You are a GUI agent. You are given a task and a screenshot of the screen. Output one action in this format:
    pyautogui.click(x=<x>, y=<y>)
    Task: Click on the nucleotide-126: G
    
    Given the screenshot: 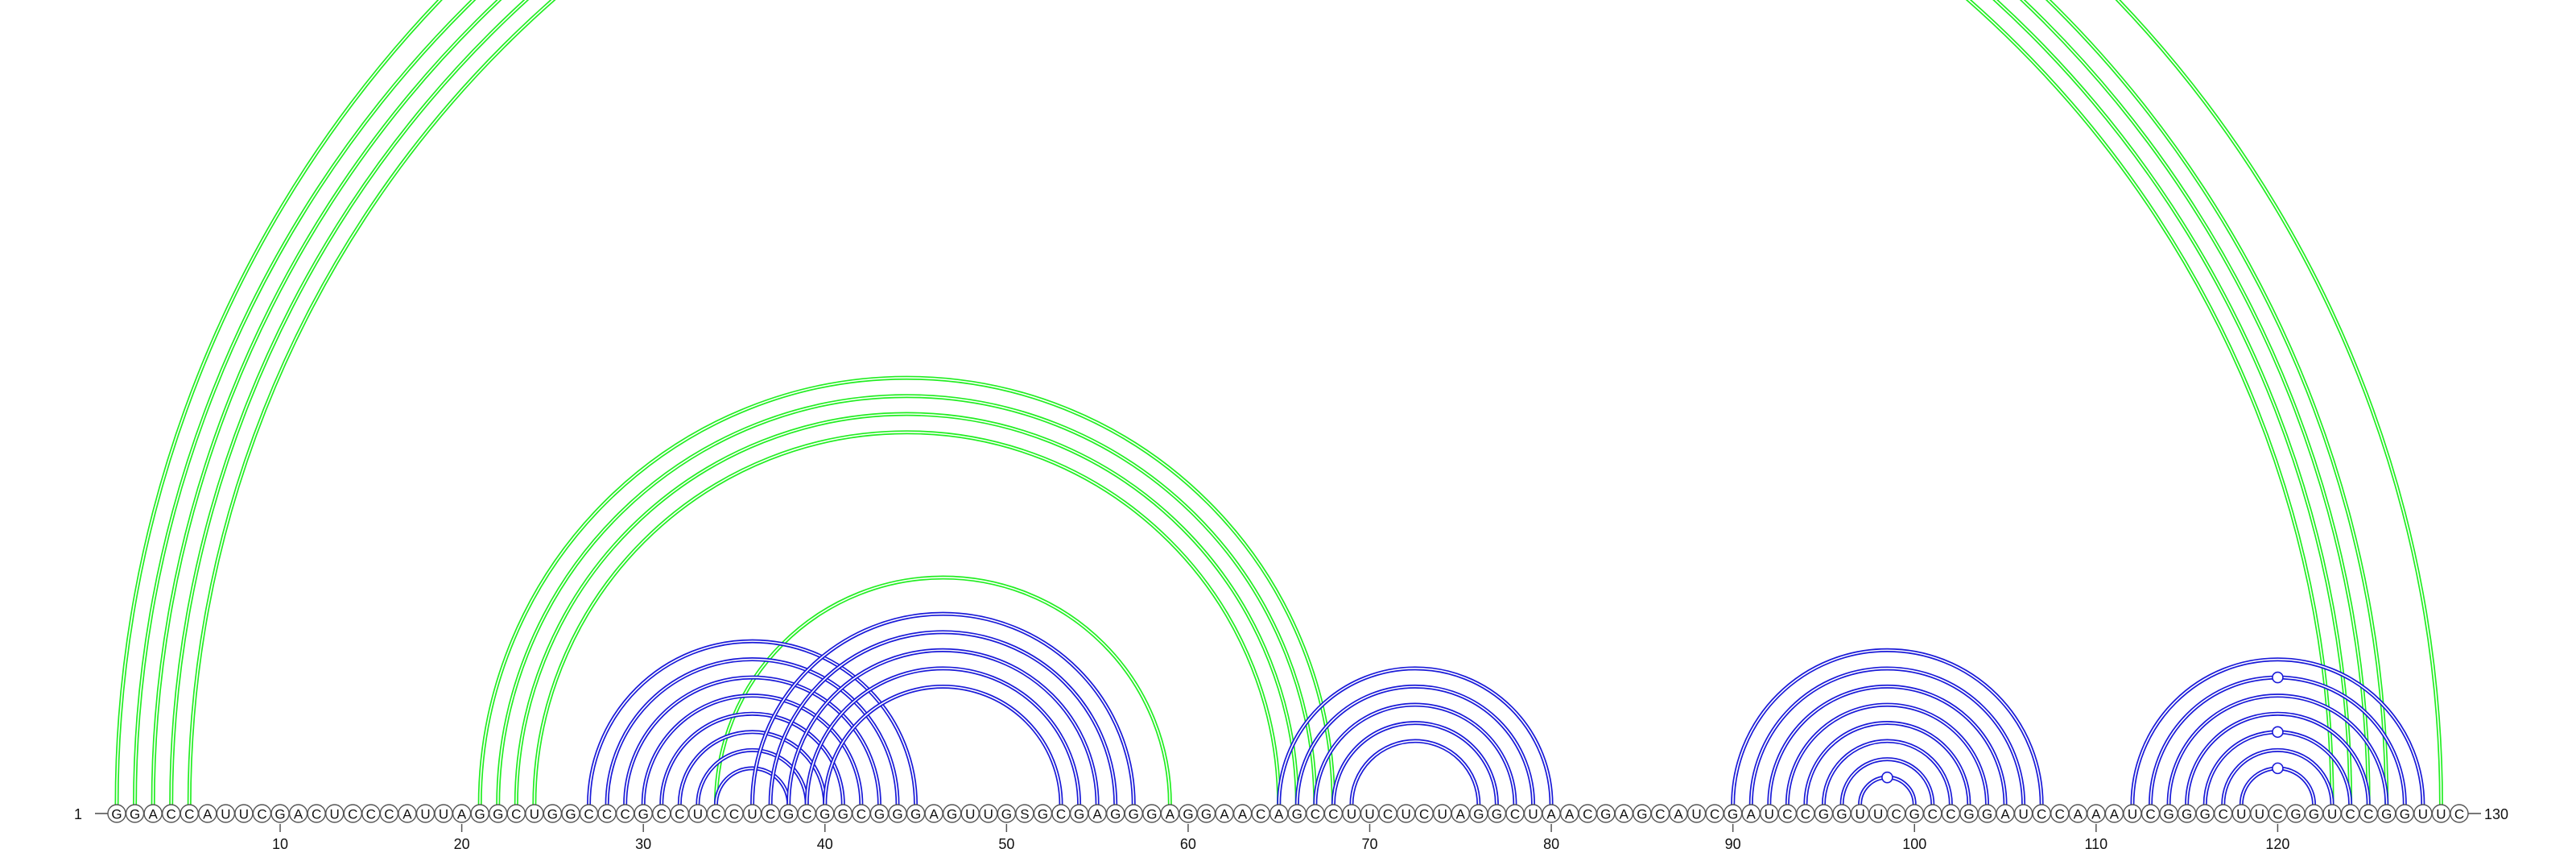 What is the action you would take?
    pyautogui.click(x=2386, y=813)
    